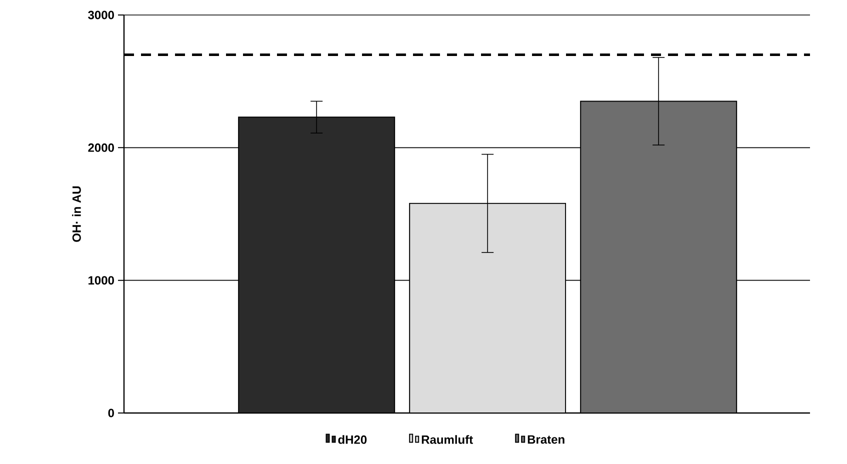 Image resolution: width=847 pixels, height=464 pixels. What do you see at coordinates (111, 413) in the screenshot?
I see `y-tick-label: 0` at bounding box center [111, 413].